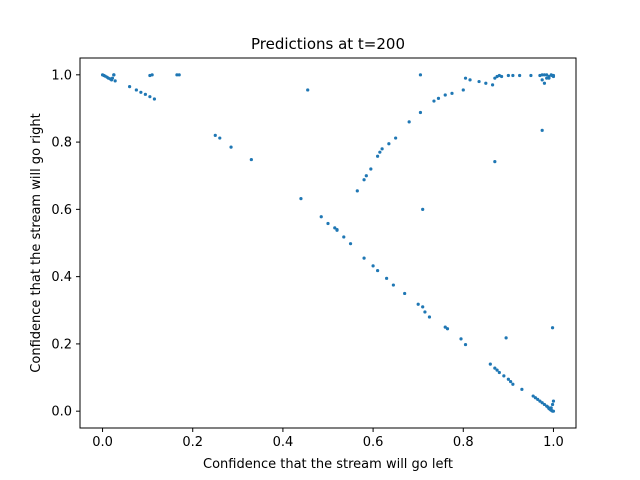 This screenshot has width=640, height=480. Describe the element at coordinates (283, 442) in the screenshot. I see `x-tick-label: 0.4` at that location.